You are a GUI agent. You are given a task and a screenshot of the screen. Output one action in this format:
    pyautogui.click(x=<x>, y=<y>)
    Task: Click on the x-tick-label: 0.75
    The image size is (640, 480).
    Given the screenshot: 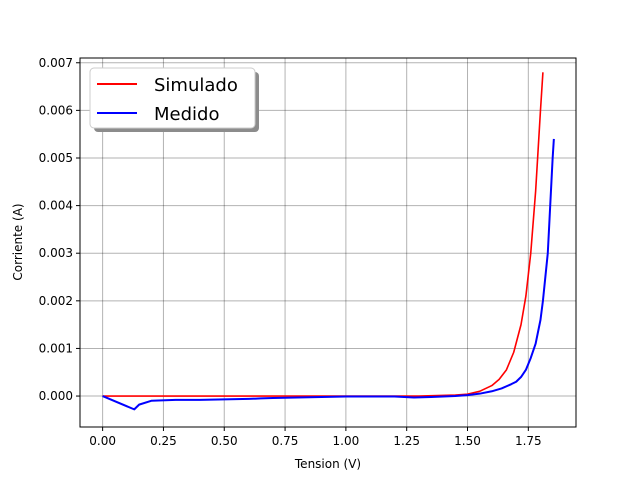 What is the action you would take?
    pyautogui.click(x=285, y=441)
    